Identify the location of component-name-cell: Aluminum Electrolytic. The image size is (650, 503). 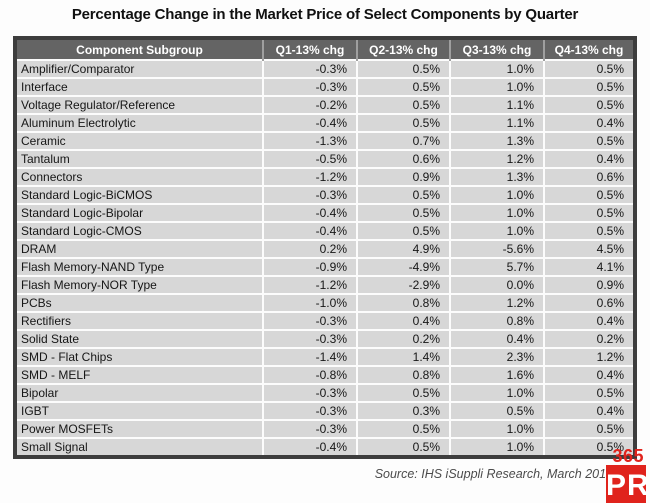
(140, 122).